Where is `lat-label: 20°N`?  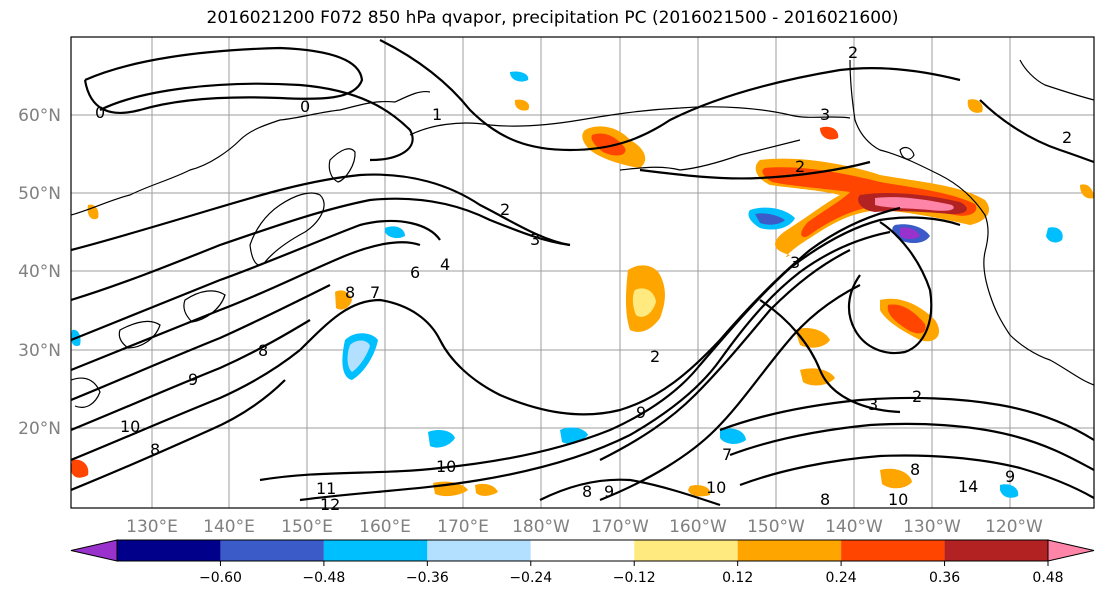 lat-label: 20°N is located at coordinates (39, 429).